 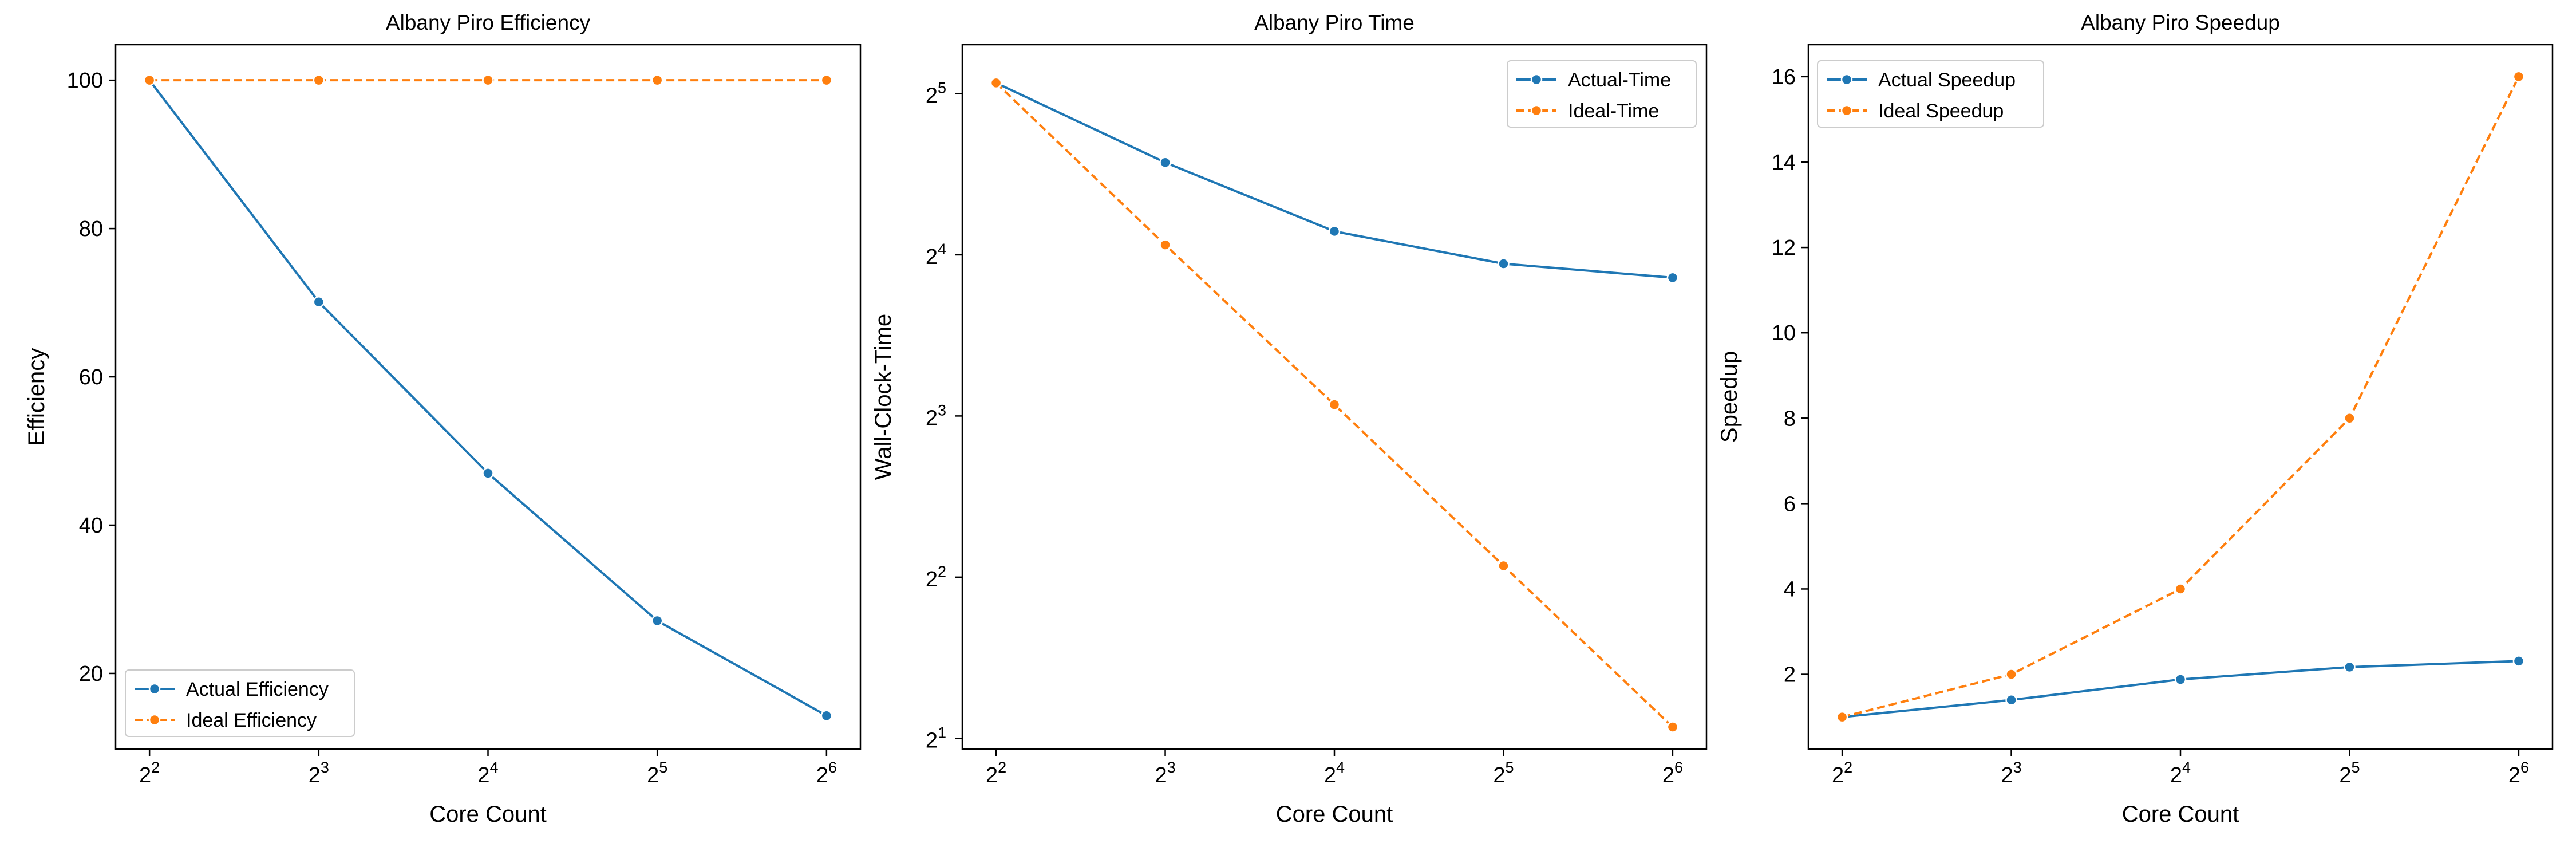 What do you see at coordinates (91, 674) in the screenshot?
I see `y-tick-label: 20` at bounding box center [91, 674].